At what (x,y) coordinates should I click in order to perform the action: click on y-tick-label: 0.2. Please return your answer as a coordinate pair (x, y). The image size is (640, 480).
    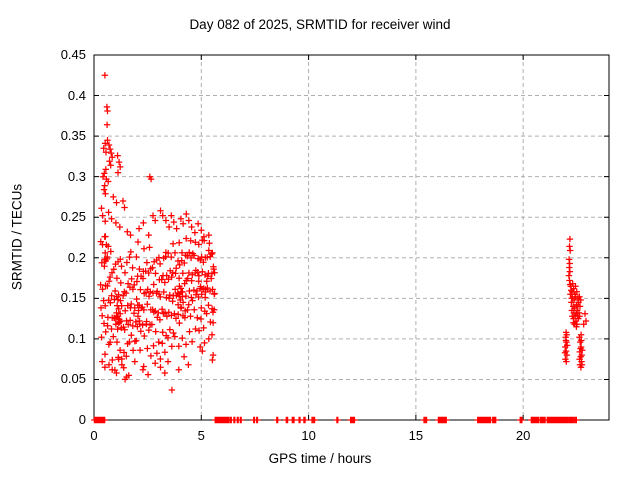
    Looking at the image, I should click on (76, 257).